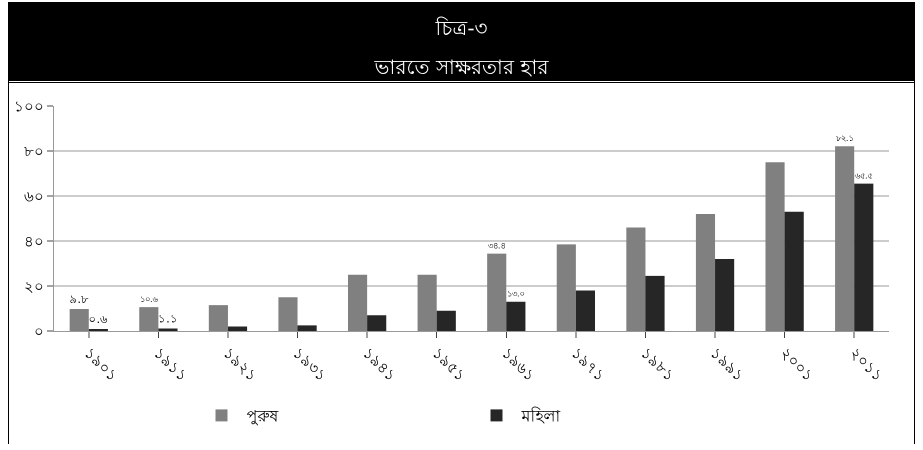 The width and height of the screenshot is (923, 450). What do you see at coordinates (149, 299) in the screenshot?
I see `data-label: ১০.৬` at bounding box center [149, 299].